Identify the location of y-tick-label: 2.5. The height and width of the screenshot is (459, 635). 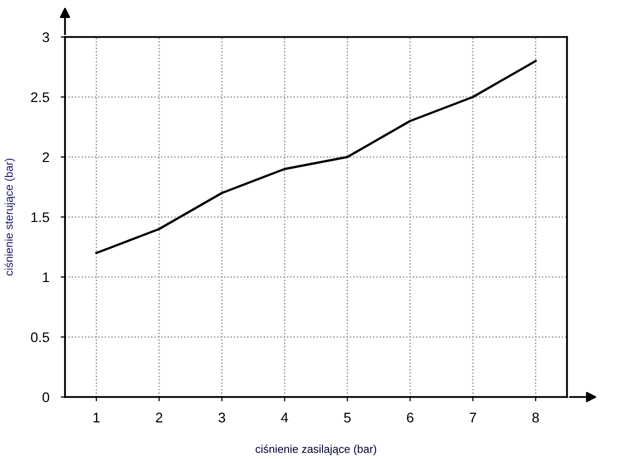
(40, 97).